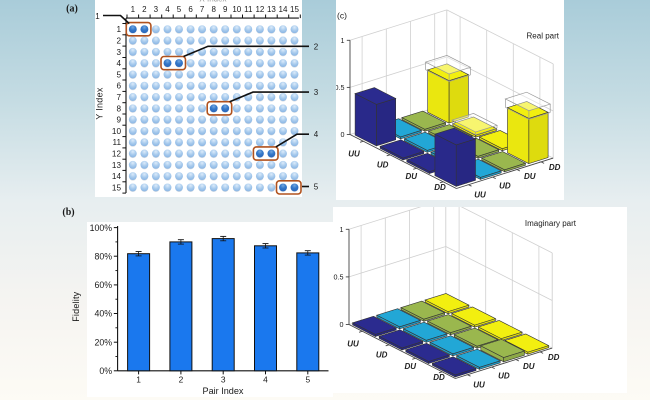 This screenshot has width=650, height=405. I want to click on svg-text: 20%, so click(103, 342).